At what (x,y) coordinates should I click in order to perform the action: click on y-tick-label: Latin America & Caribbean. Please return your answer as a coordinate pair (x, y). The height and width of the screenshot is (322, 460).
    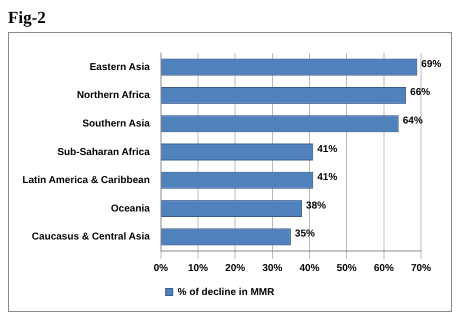
    Looking at the image, I should click on (86, 180).